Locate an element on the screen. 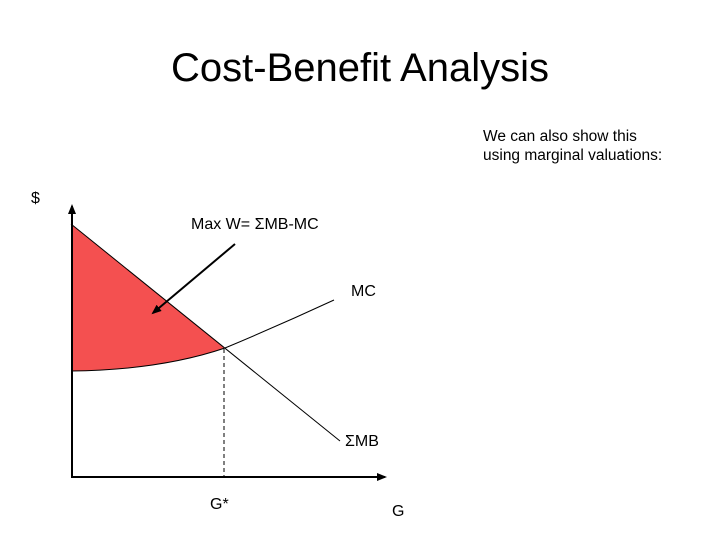 The image size is (720, 540). intro-note-line-2: using marginal valuations: is located at coordinates (573, 155).